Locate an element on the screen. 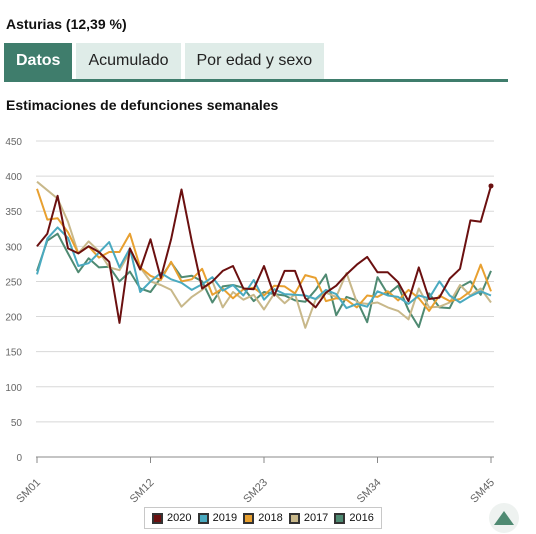 This screenshot has height=534, width=536. y-tick-label: 50 is located at coordinates (17, 423).